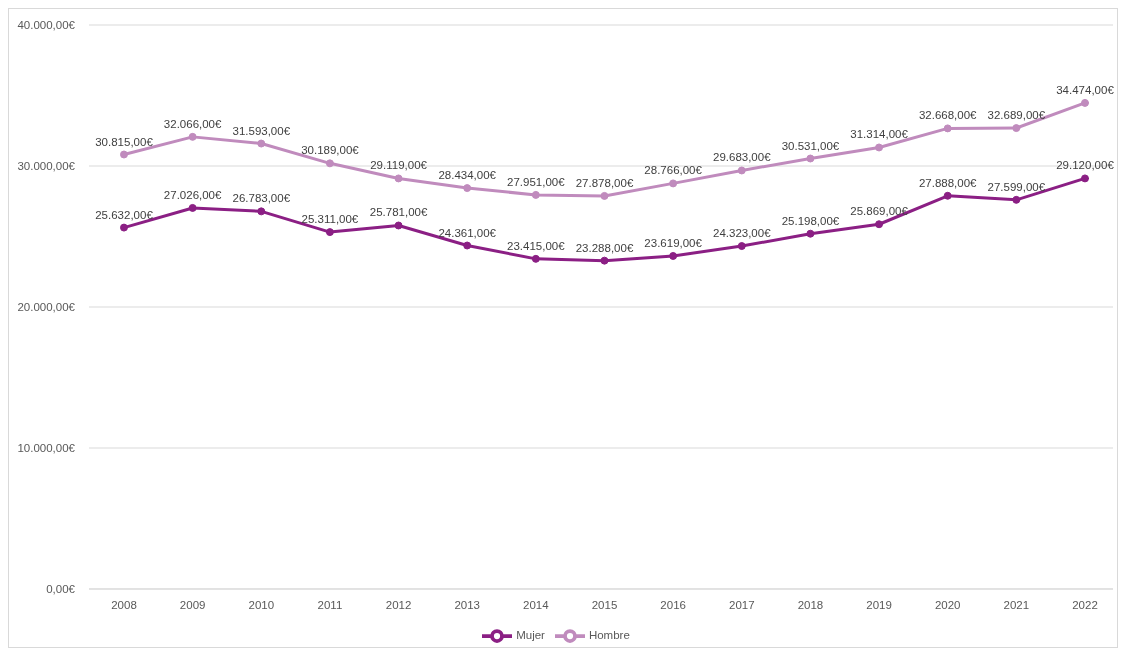 The image size is (1126, 652). I want to click on data-label: 30.815,00€, so click(124, 141).